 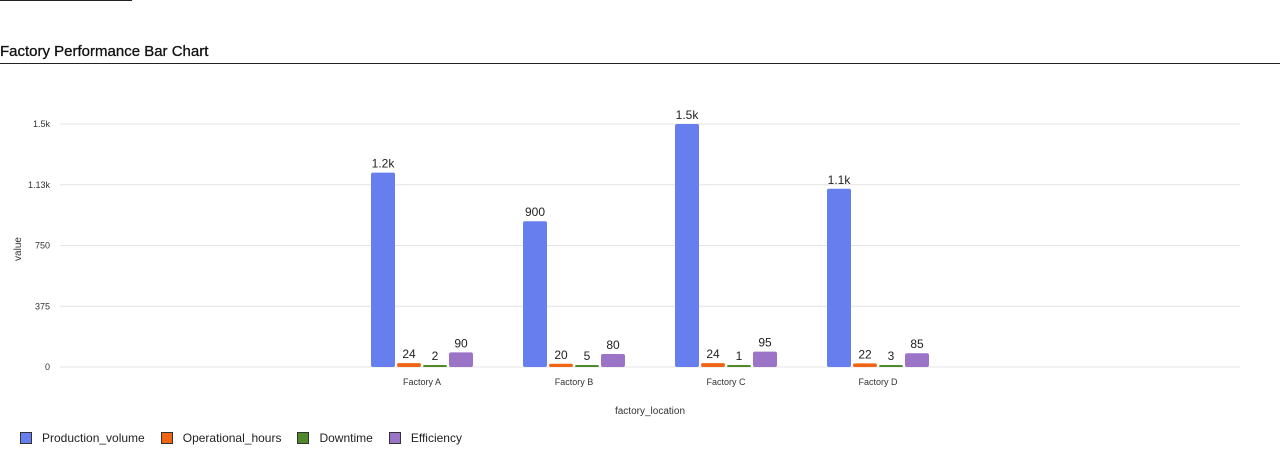 What do you see at coordinates (587, 356) in the screenshot?
I see `data-label: 5` at bounding box center [587, 356].